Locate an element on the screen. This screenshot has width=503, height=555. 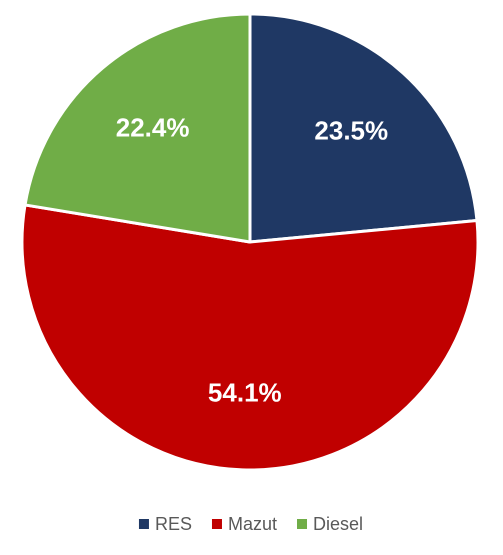
legend-item-mazut: Mazut is located at coordinates (244, 524).